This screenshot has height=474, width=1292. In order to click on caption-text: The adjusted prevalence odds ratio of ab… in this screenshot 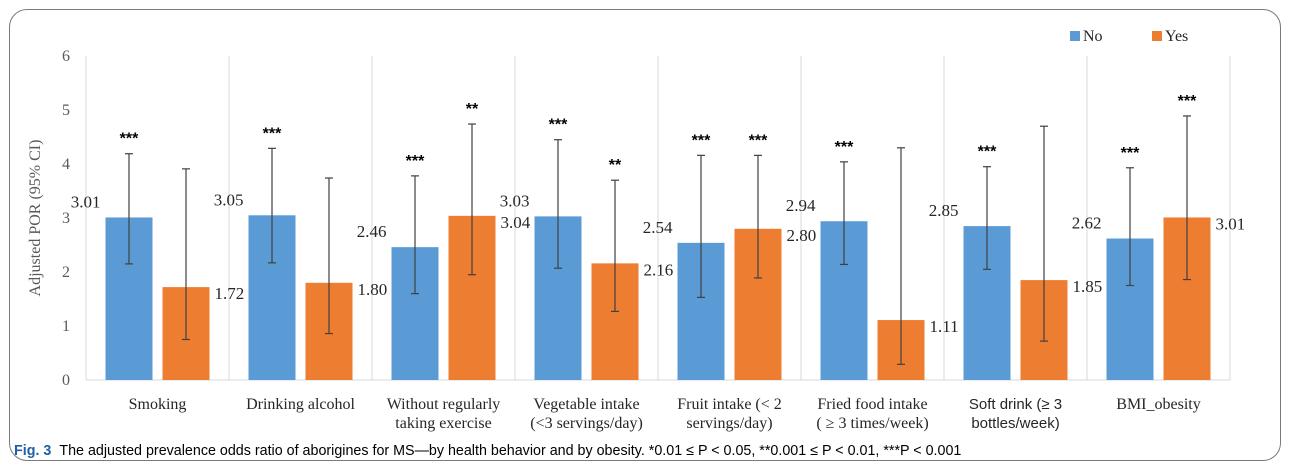, I will do `click(510, 451)`.